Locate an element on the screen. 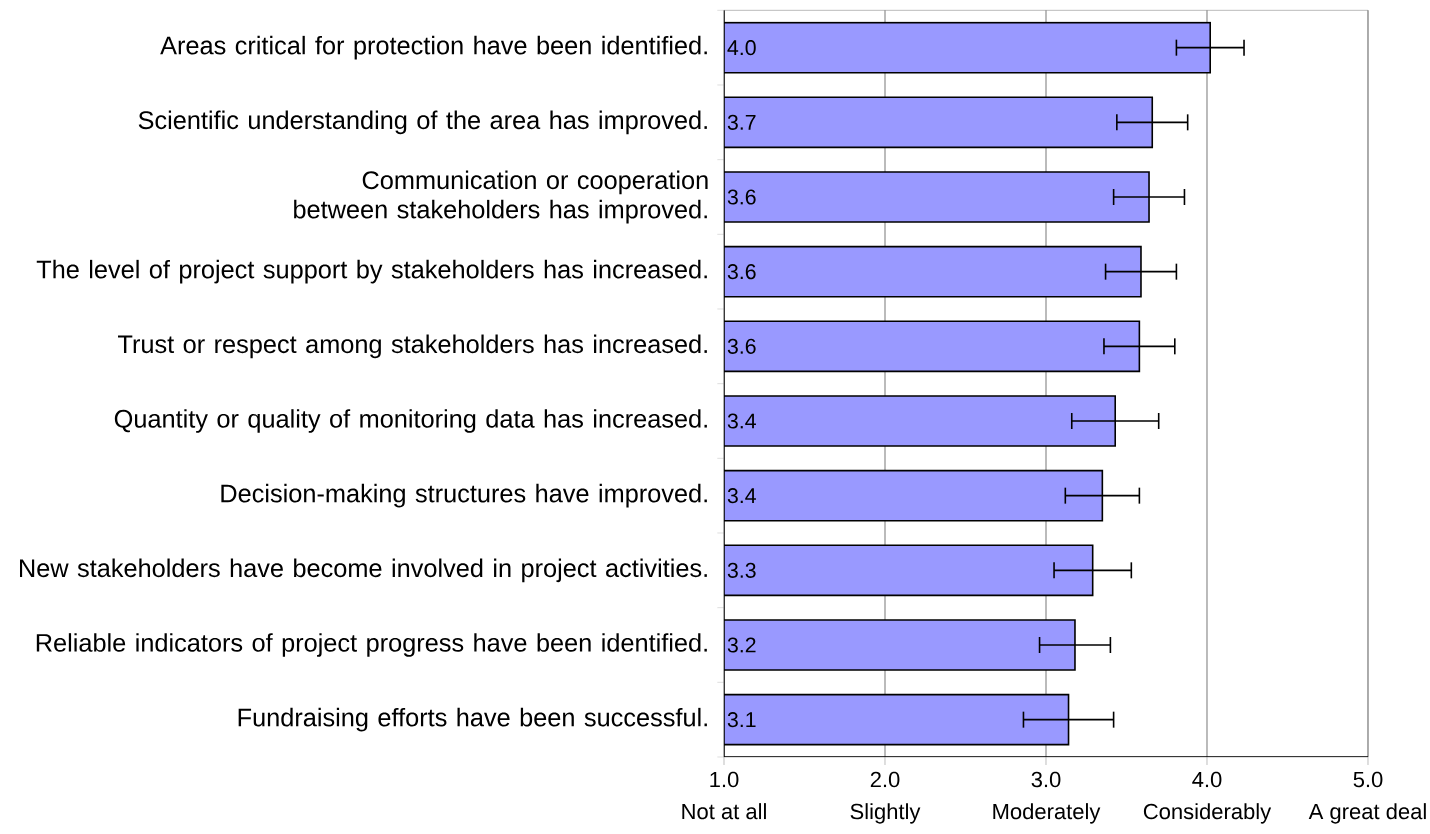  y-tick-label: The level of project support by stakeholders has increased. is located at coordinates (371, 271).